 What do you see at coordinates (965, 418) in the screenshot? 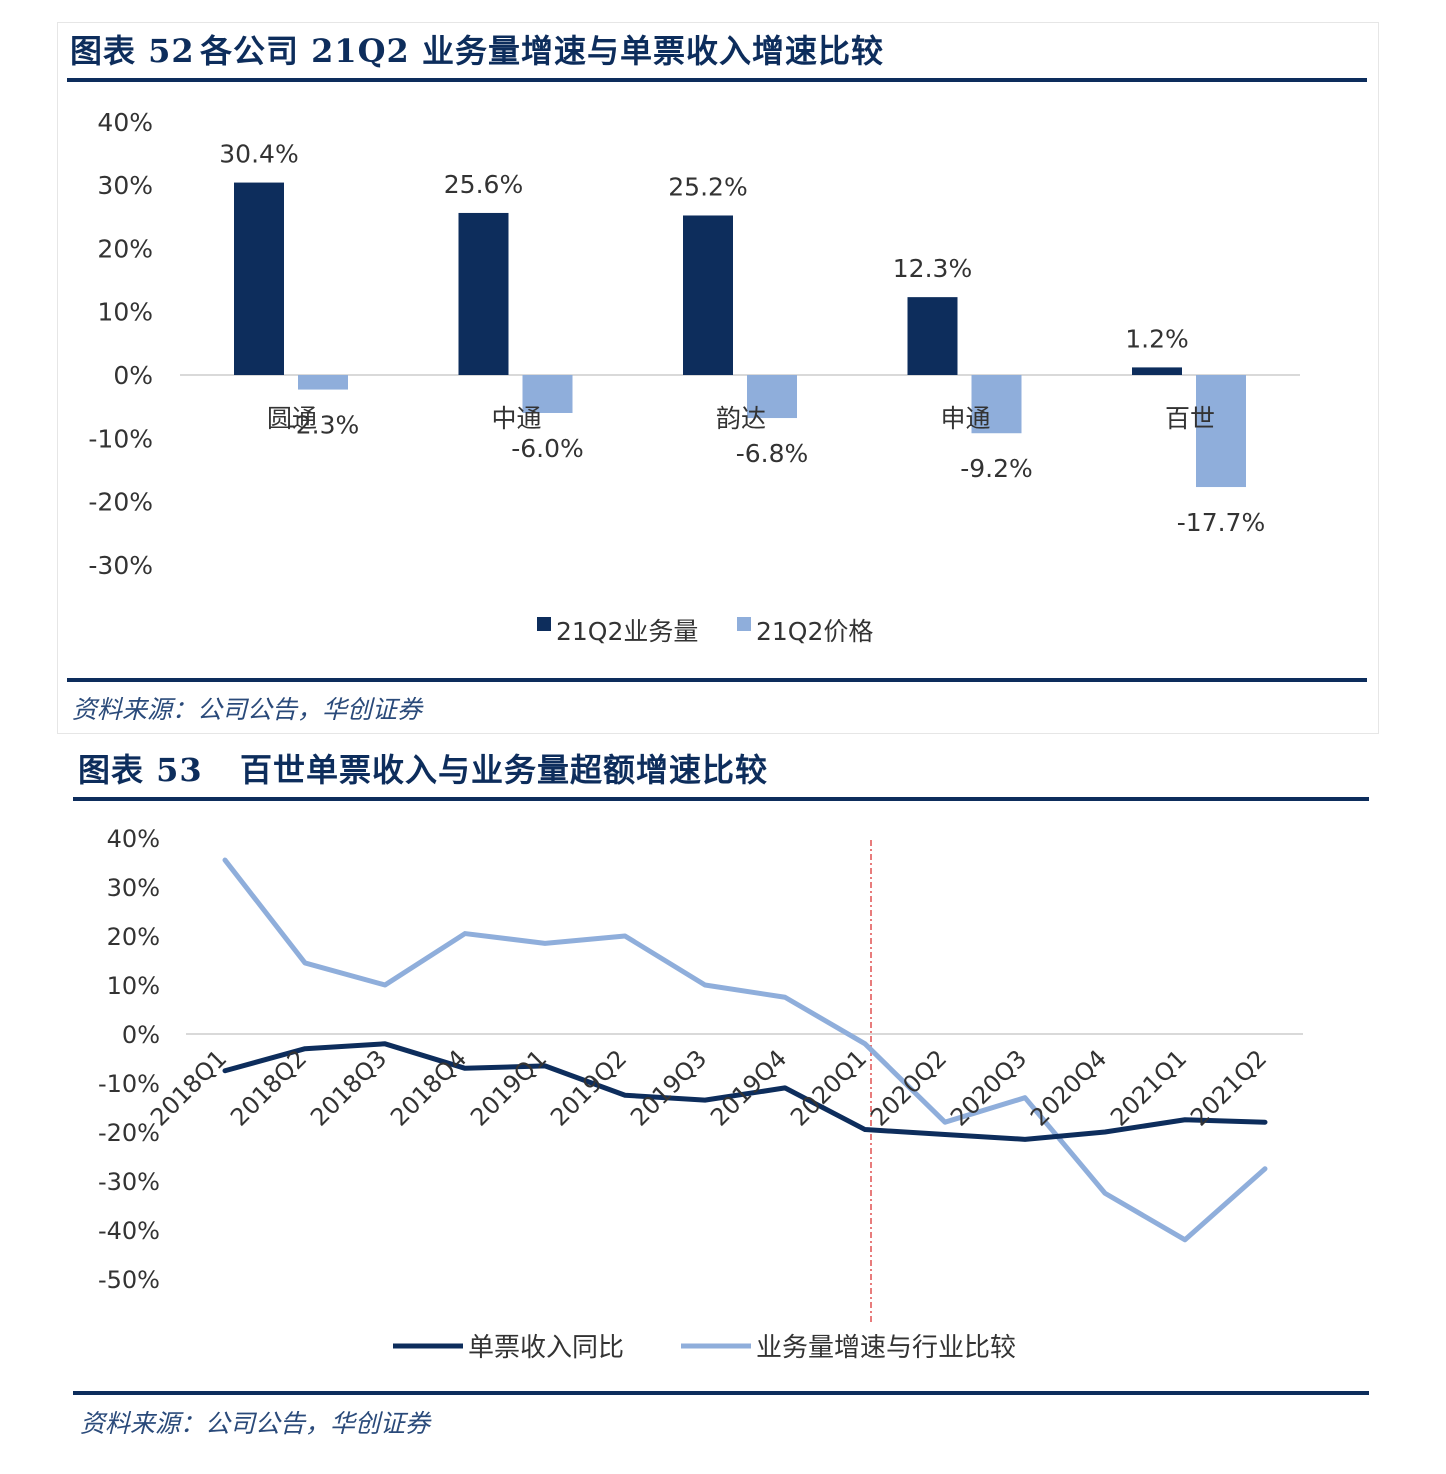
I see `category-label: 申通` at bounding box center [965, 418].